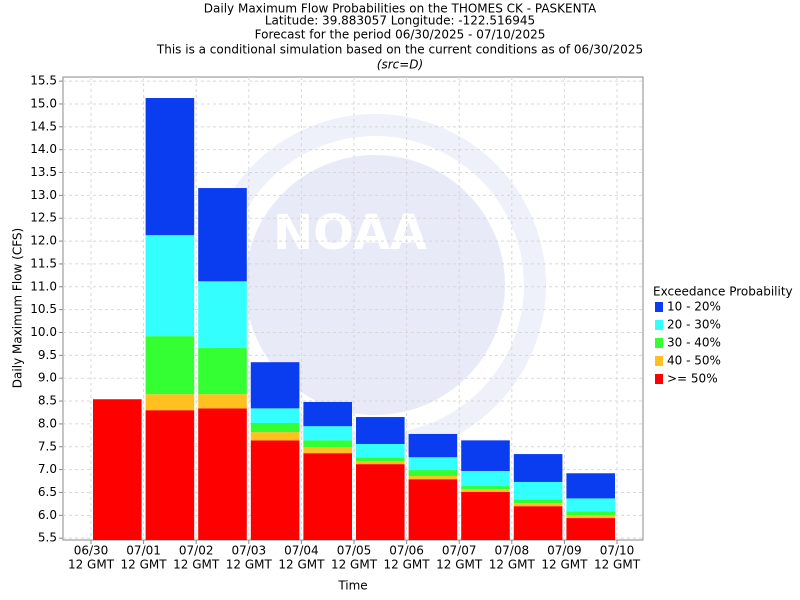 The image size is (800, 600). Describe the element at coordinates (617, 551) in the screenshot. I see `x-tick-label: 07/10` at that location.